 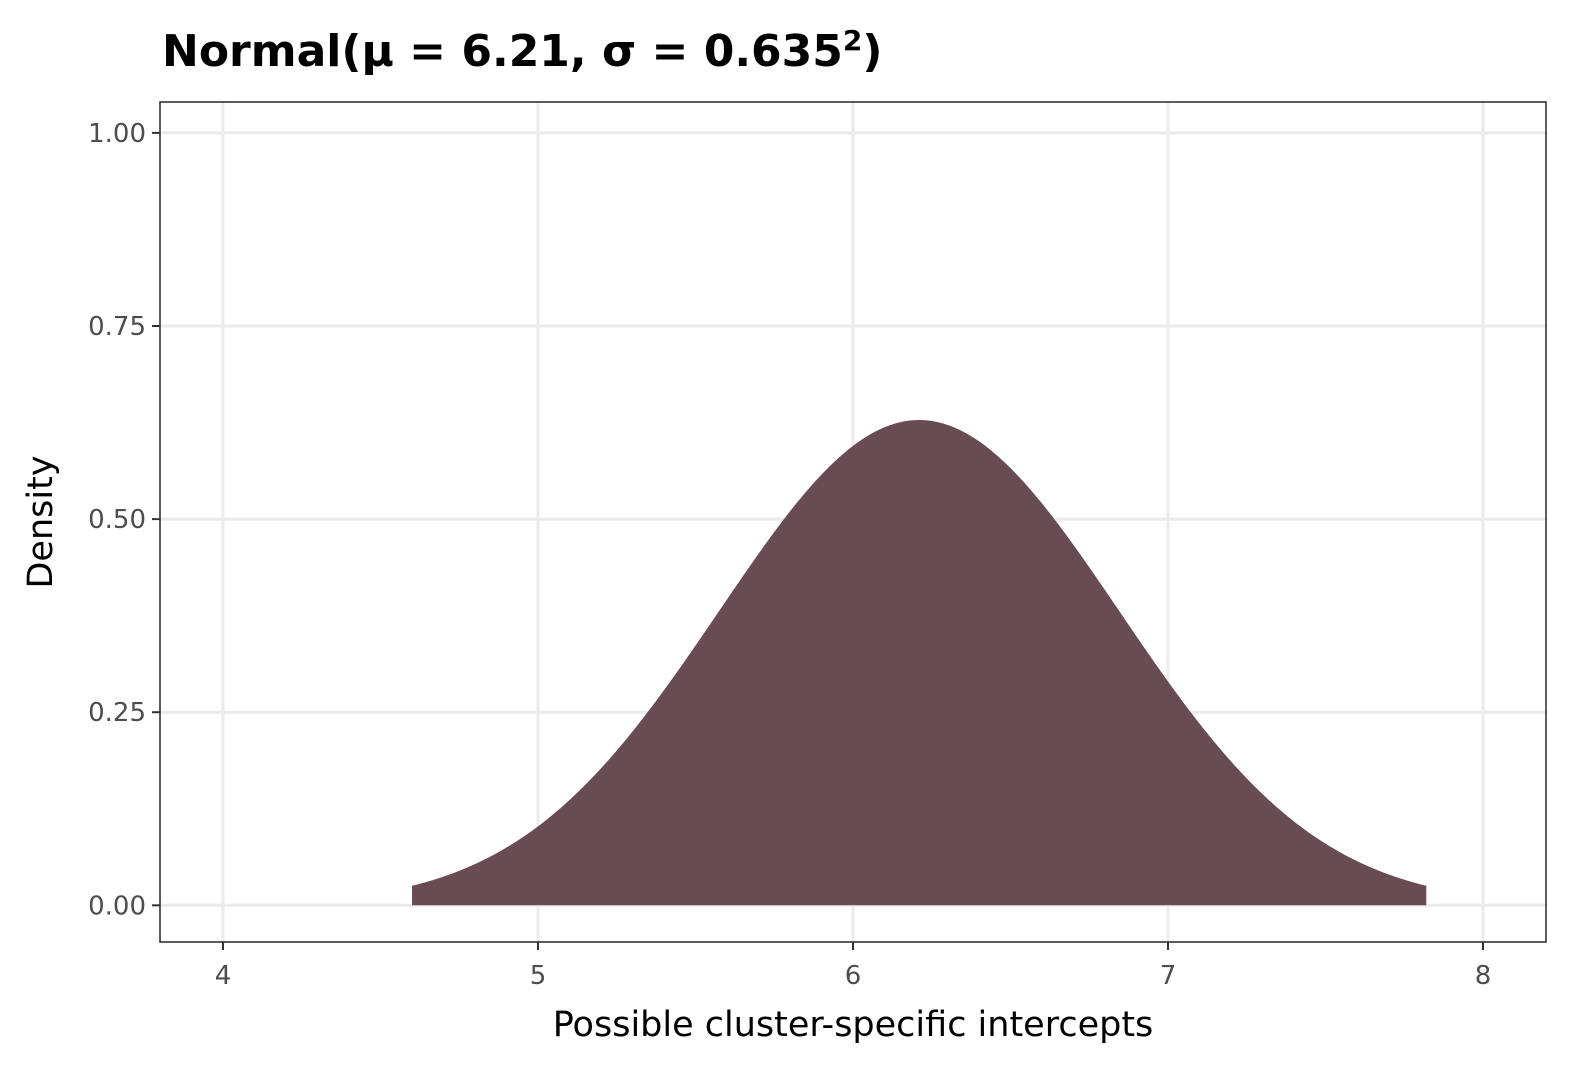 I want to click on x-tick-label: 6, so click(x=853, y=976).